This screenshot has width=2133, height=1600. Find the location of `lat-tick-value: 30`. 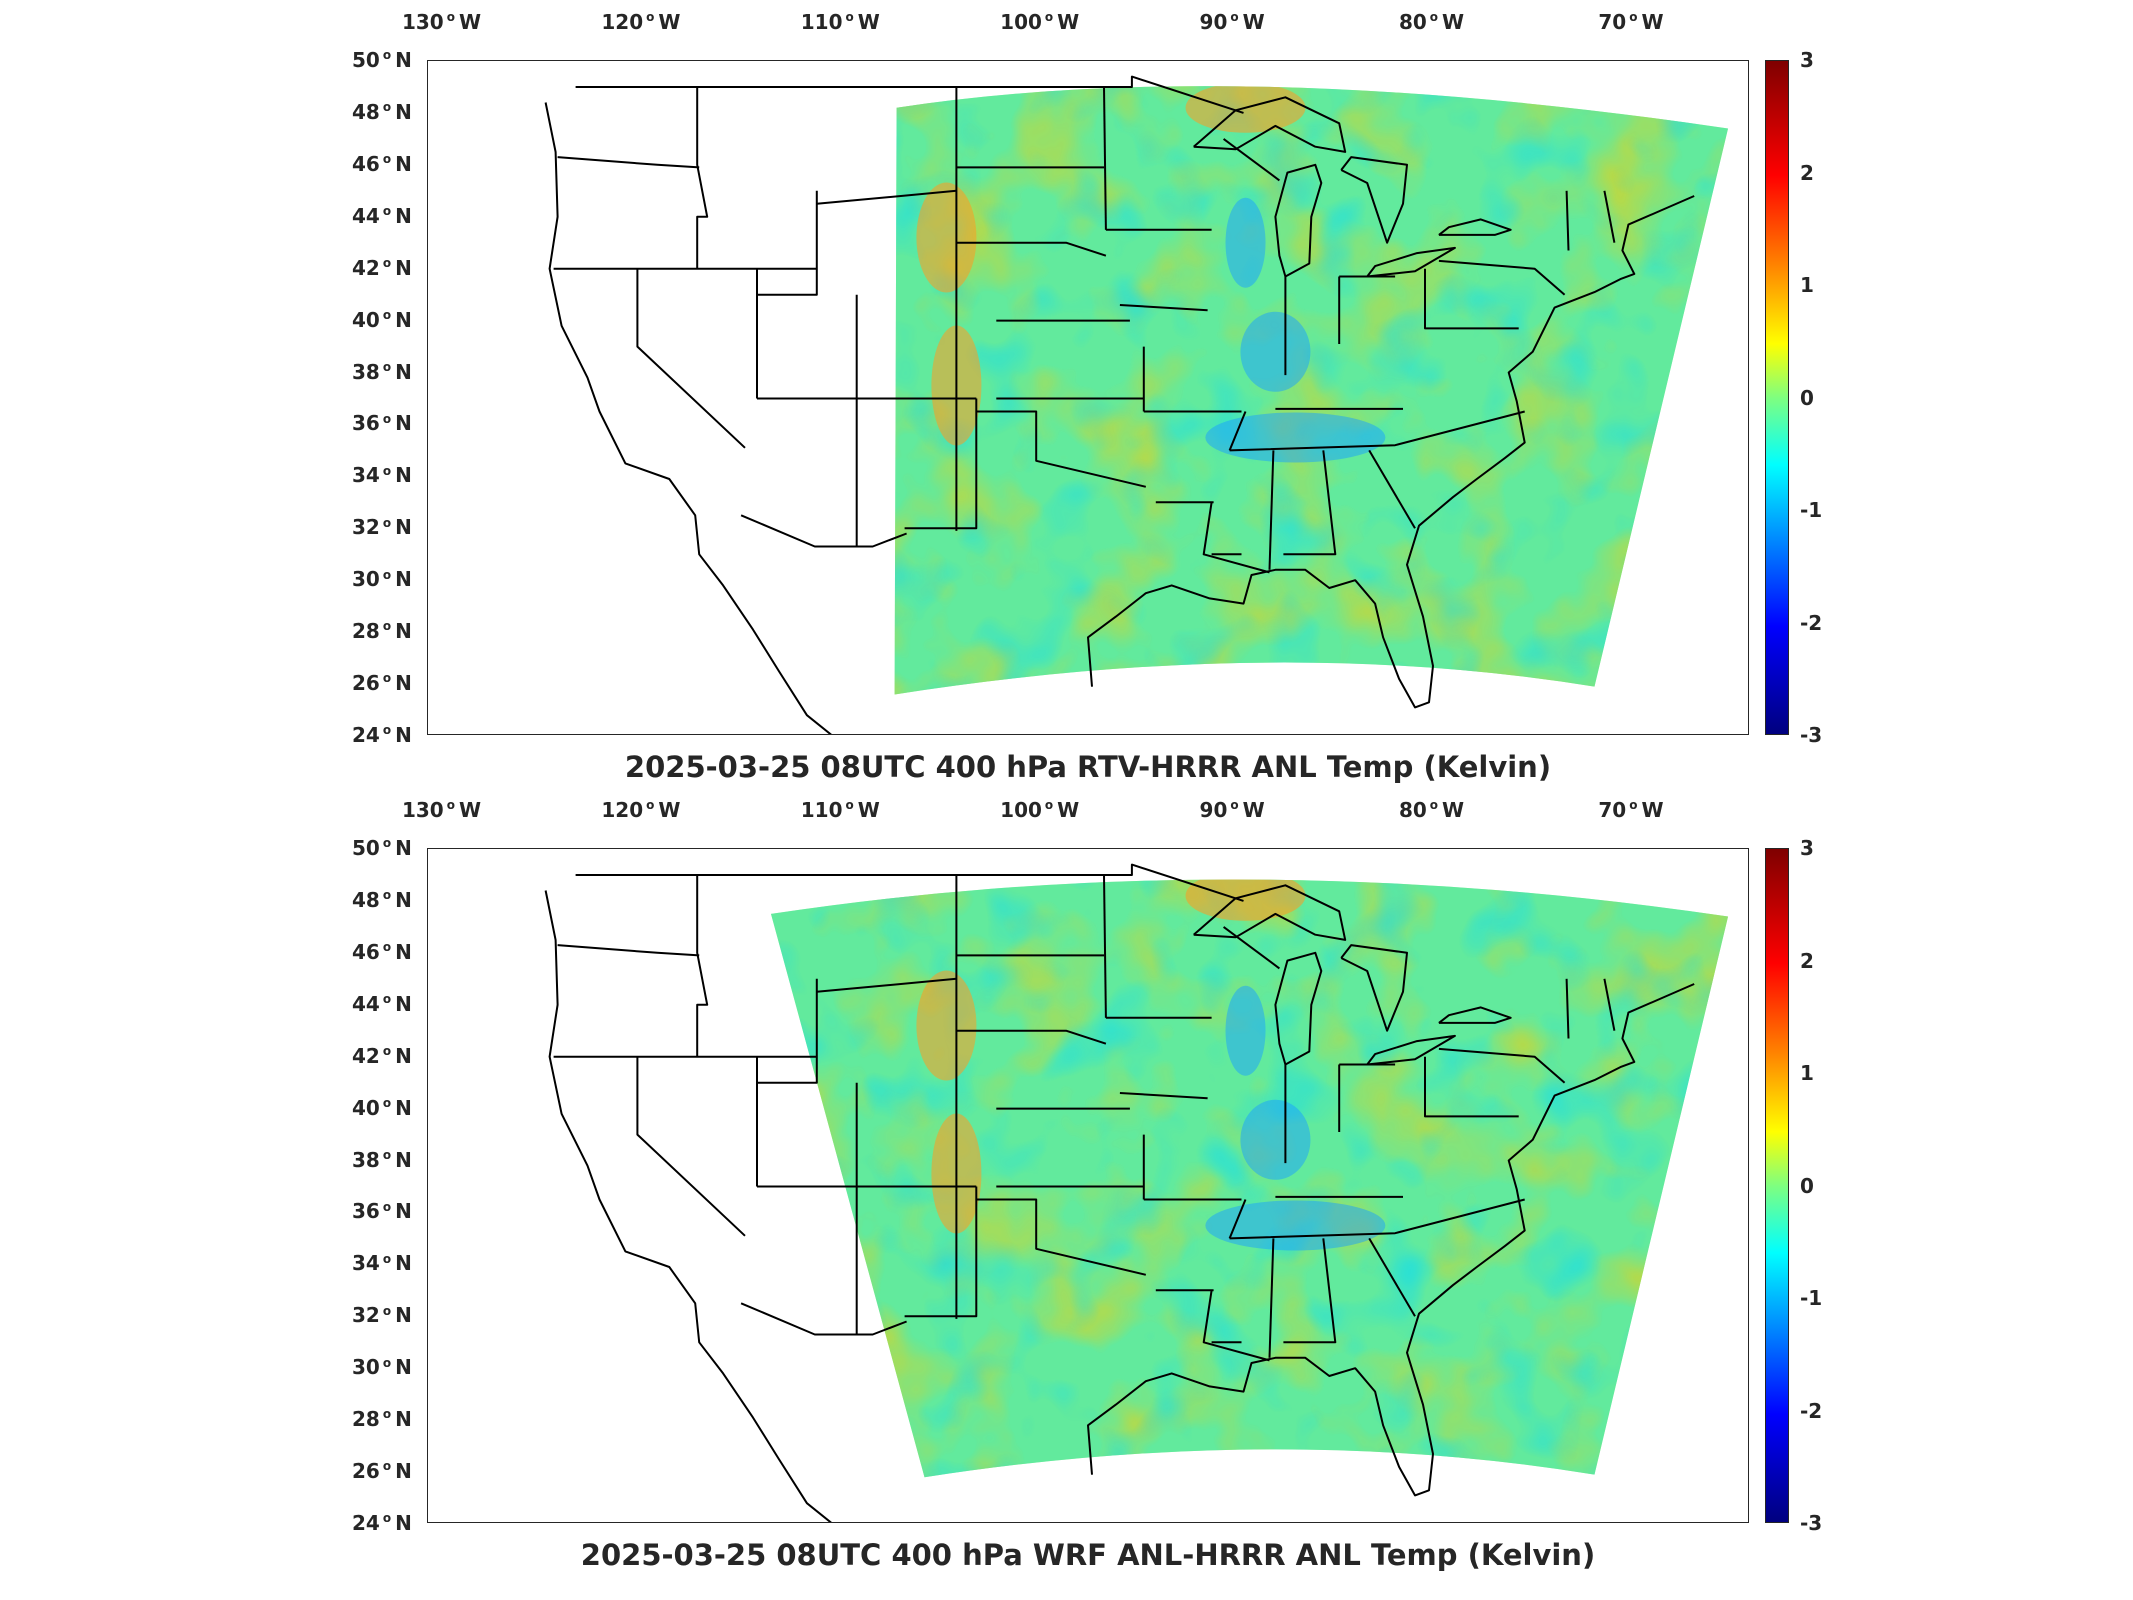

lat-tick-value: 30 is located at coordinates (366, 1367).